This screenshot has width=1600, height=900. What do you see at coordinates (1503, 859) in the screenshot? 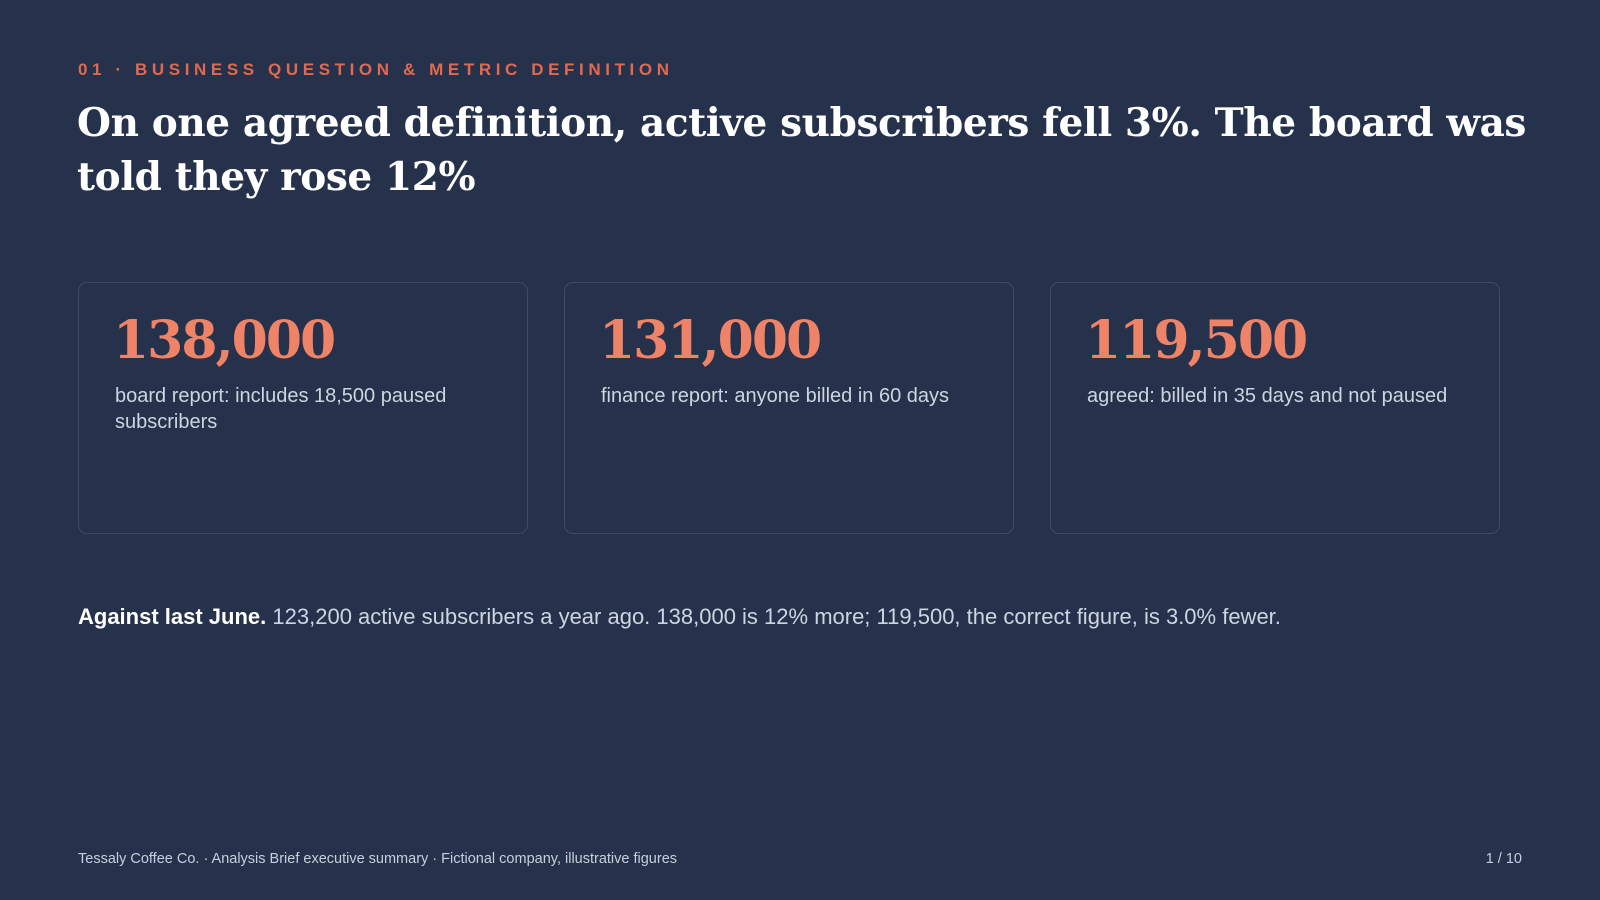
I see `page-number: 1 / 10` at bounding box center [1503, 859].